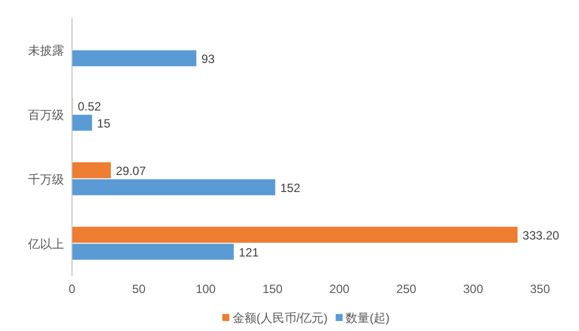  I want to click on x-tick-label: 0, so click(72, 289).